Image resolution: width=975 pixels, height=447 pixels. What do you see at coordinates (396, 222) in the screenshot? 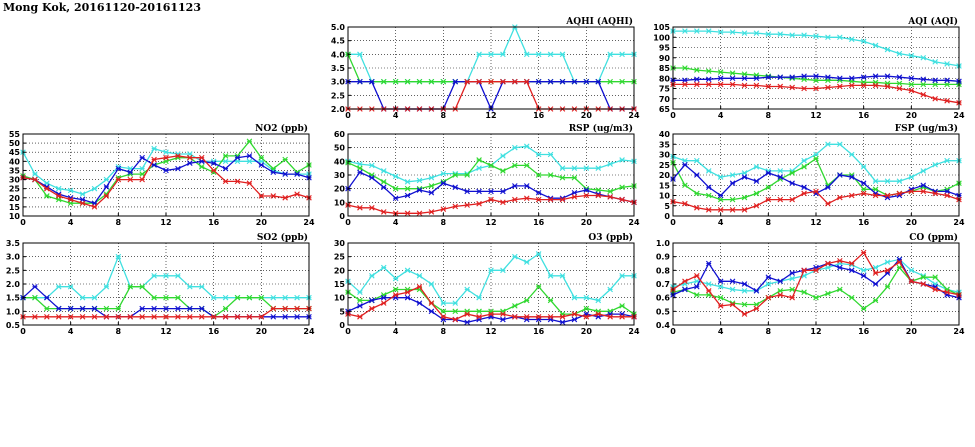
I see `rsp-xtick-label: 4` at bounding box center [396, 222].